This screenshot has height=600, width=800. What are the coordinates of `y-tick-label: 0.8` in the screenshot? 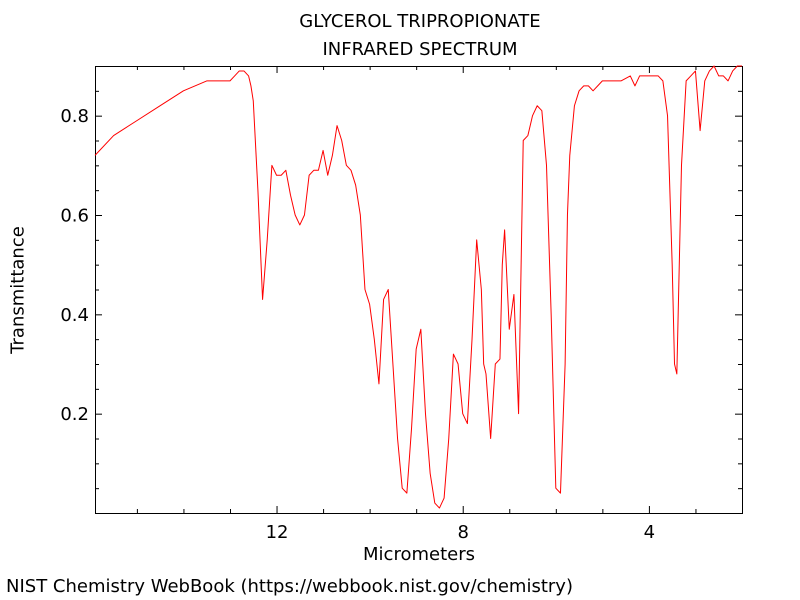 It's located at (74, 116).